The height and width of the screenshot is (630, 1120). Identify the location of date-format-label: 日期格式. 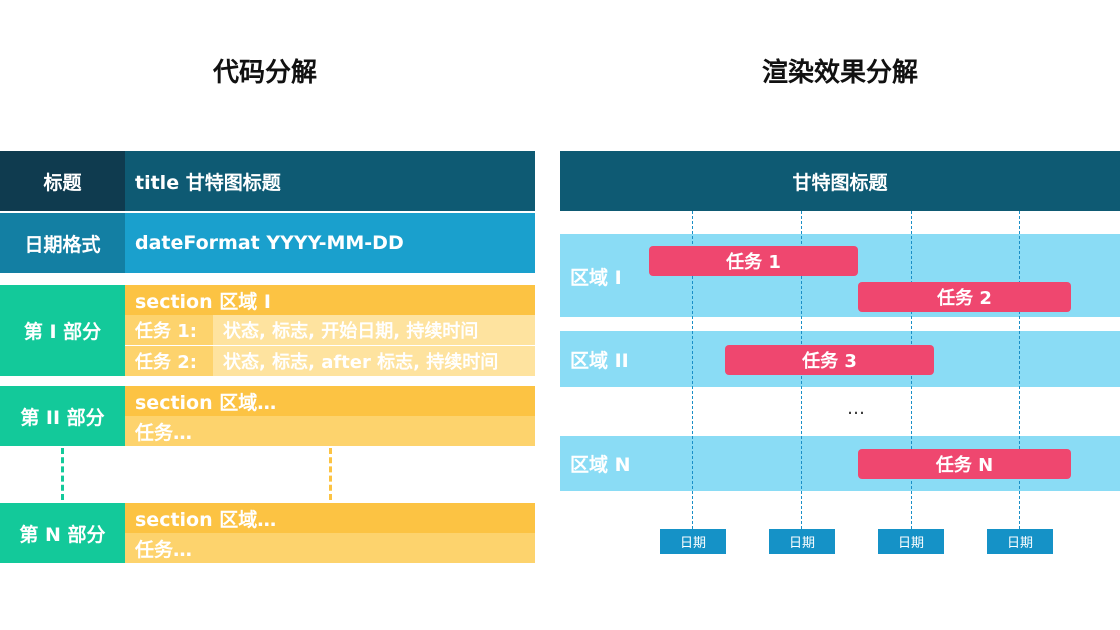
(62, 243).